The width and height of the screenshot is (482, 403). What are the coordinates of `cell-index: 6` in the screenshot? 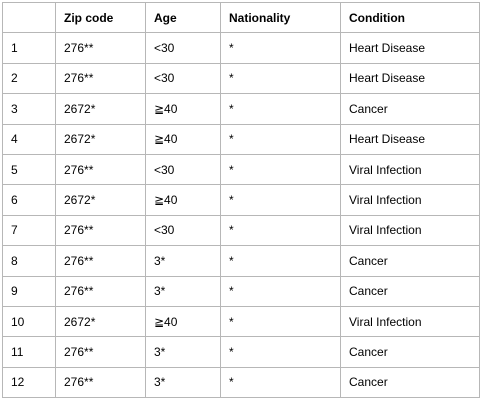 It's located at (29, 200).